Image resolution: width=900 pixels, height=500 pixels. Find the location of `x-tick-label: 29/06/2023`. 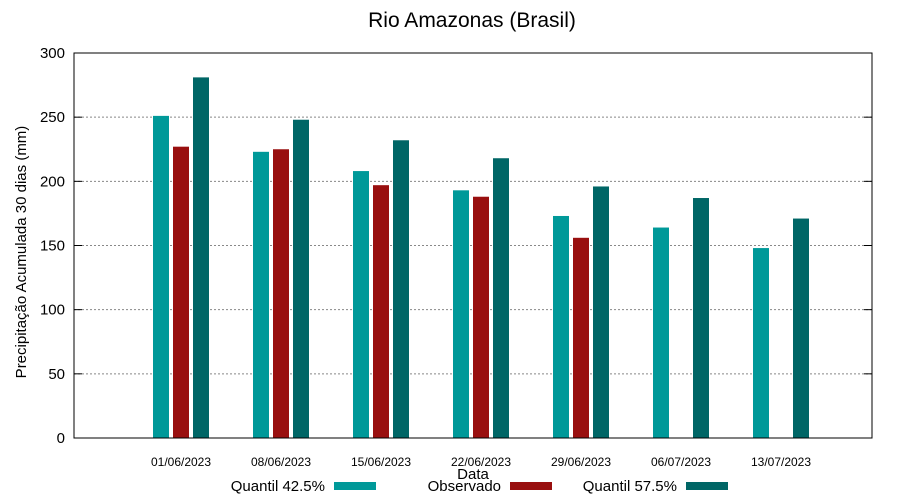

x-tick-label: 29/06/2023 is located at coordinates (581, 462).